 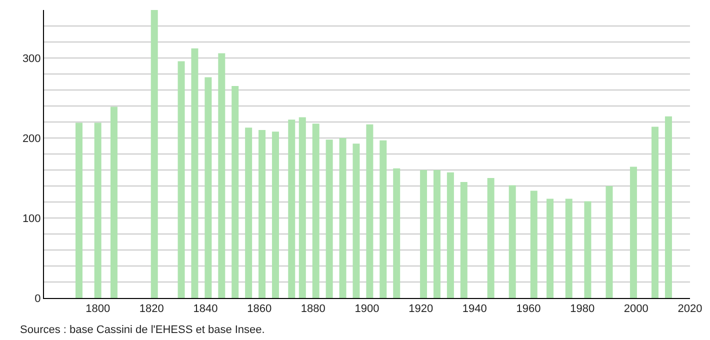 What do you see at coordinates (421, 309) in the screenshot?
I see `x-tick-label: 1920` at bounding box center [421, 309].